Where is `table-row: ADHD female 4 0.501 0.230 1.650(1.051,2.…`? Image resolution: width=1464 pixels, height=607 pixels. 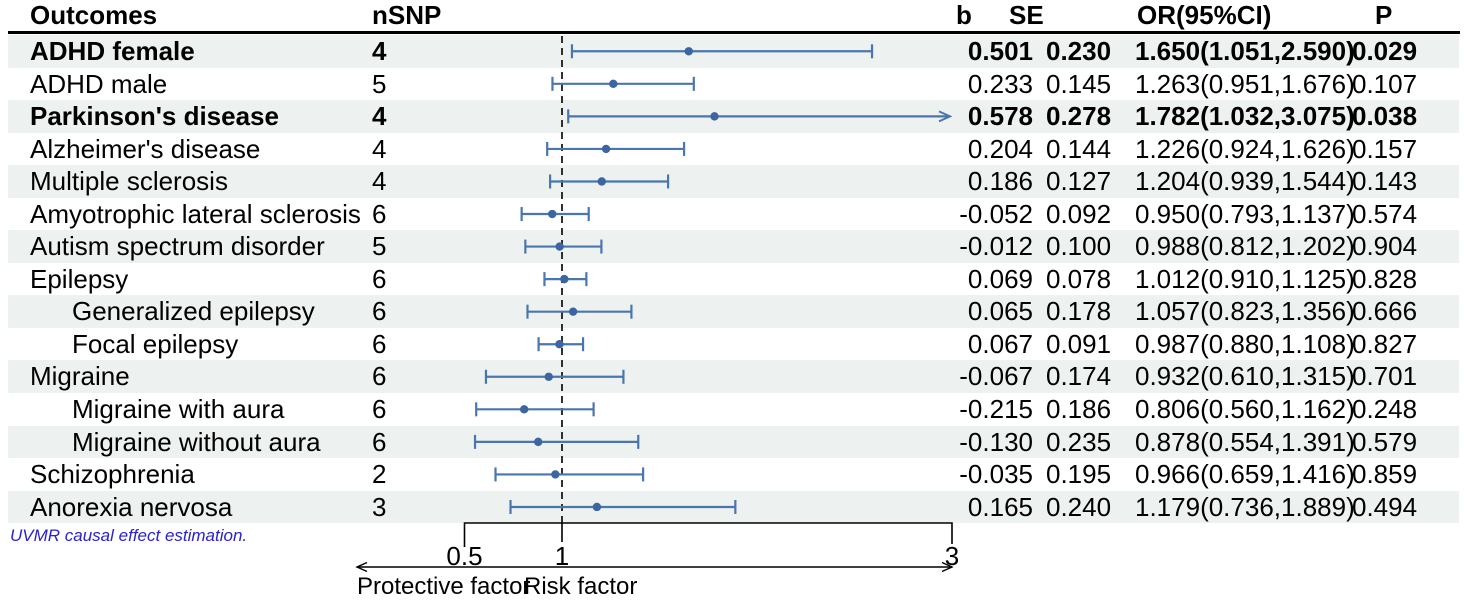
table-row: ADHD female 4 0.501 0.230 1.650(1.051,2.… is located at coordinates (732, 51).